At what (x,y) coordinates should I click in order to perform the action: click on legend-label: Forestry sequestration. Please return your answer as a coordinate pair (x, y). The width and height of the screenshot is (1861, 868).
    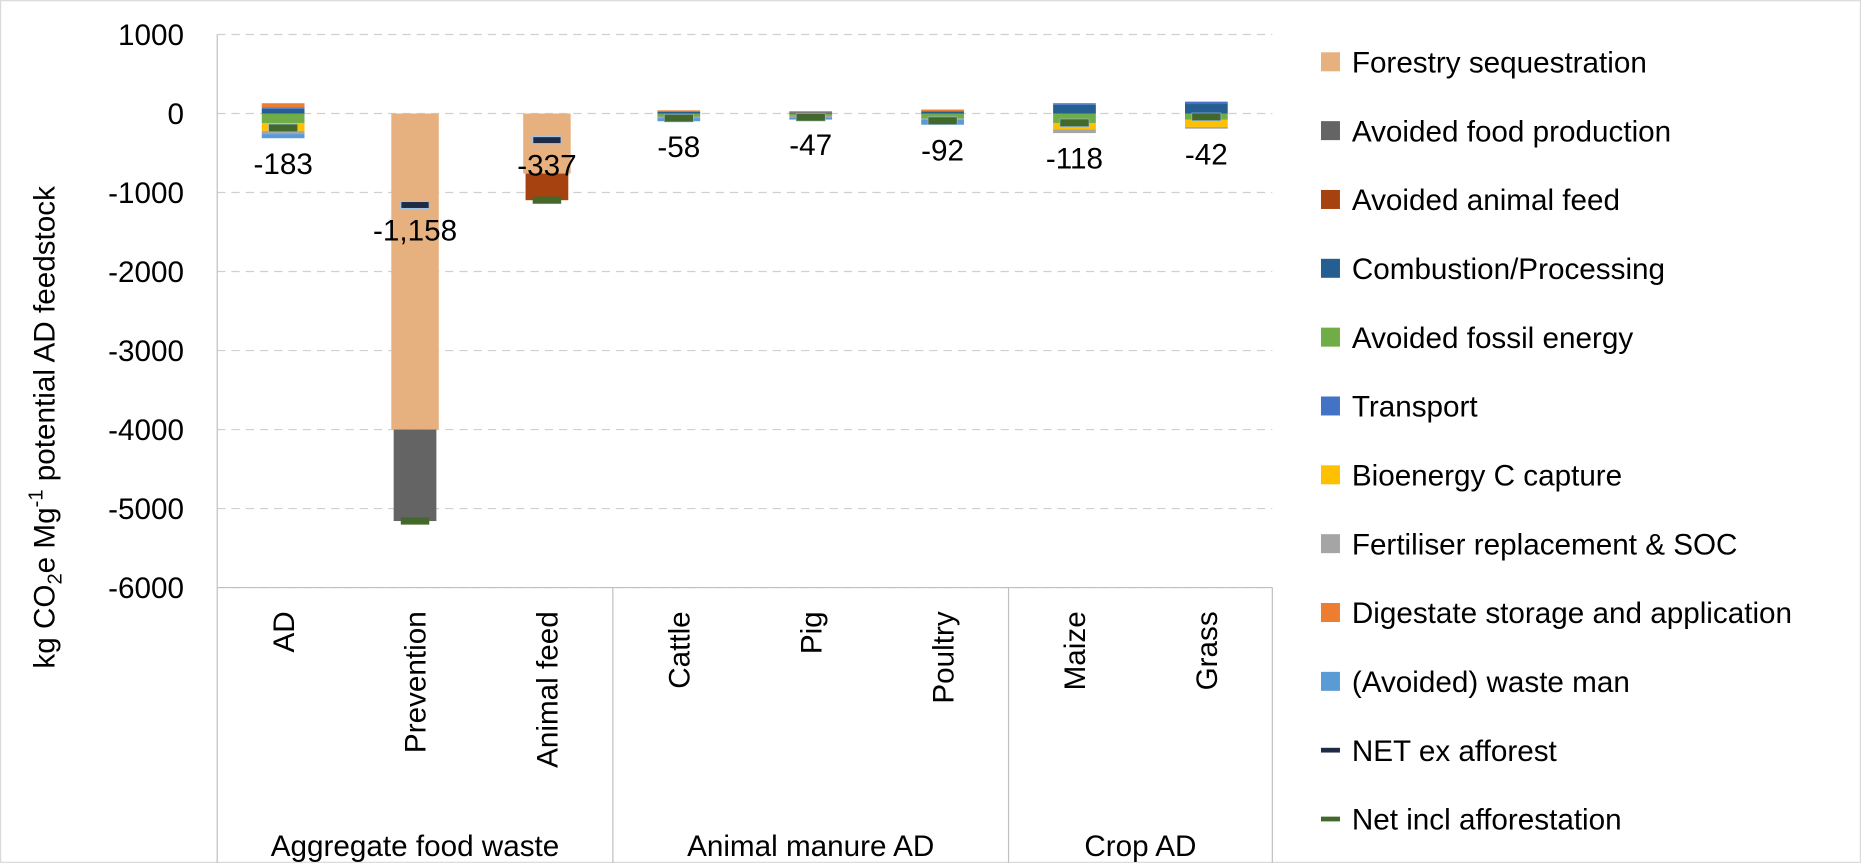
    Looking at the image, I should click on (1499, 62).